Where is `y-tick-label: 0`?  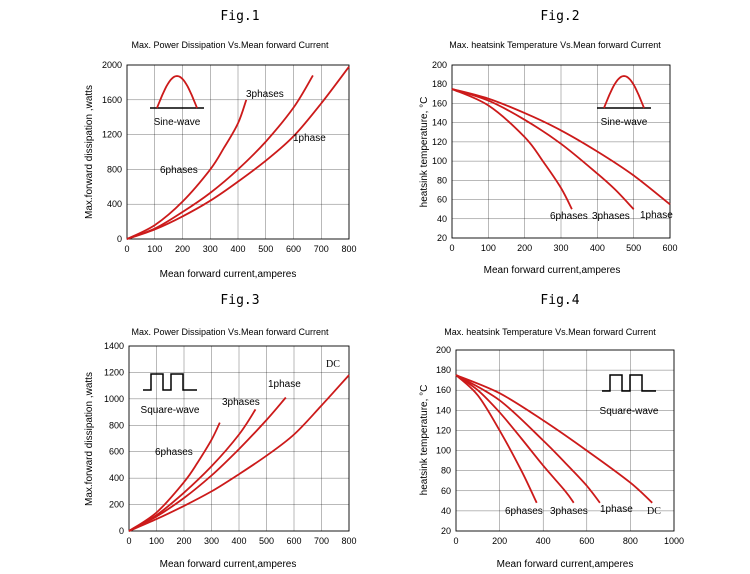
y-tick-label: 0 is located at coordinates (119, 239).